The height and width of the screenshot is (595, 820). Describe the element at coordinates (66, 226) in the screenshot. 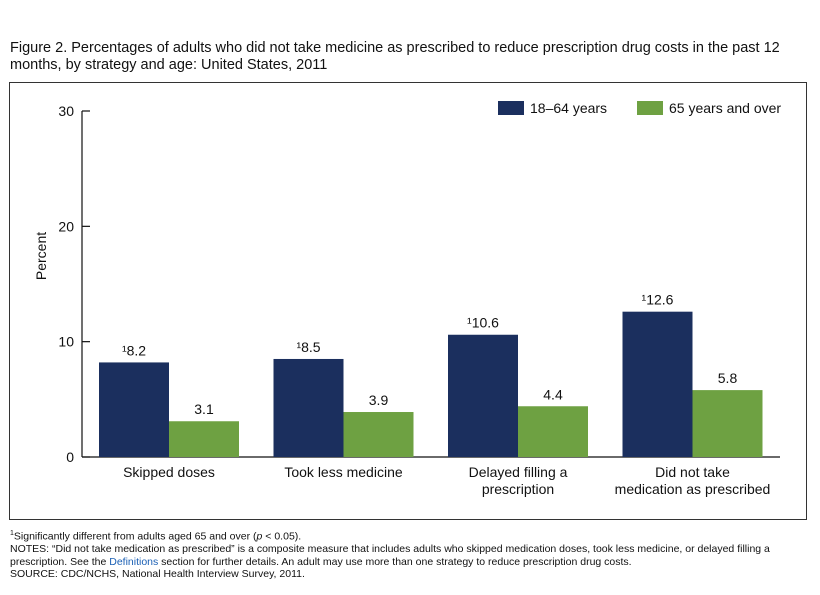

I see `y-tick-label: 20` at that location.